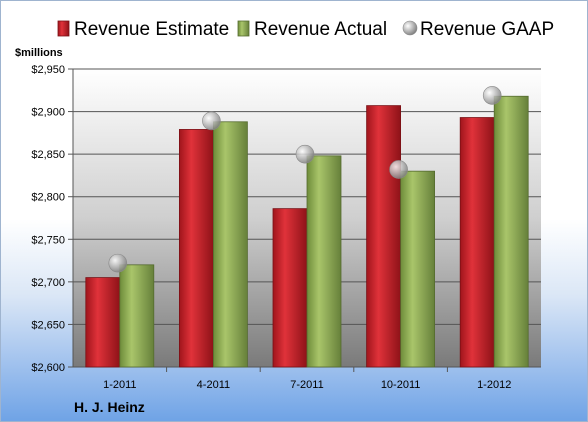  Describe the element at coordinates (39, 53) in the screenshot. I see `y-axis-unit-label: $millions` at that location.